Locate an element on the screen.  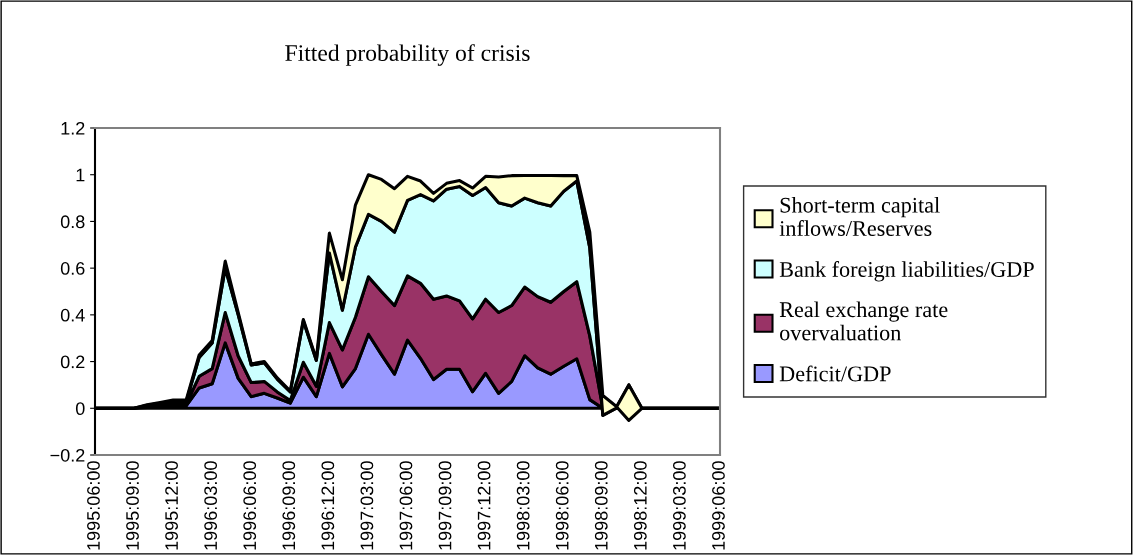
x-tick-label: 1996:06:00 is located at coordinates (250, 505).